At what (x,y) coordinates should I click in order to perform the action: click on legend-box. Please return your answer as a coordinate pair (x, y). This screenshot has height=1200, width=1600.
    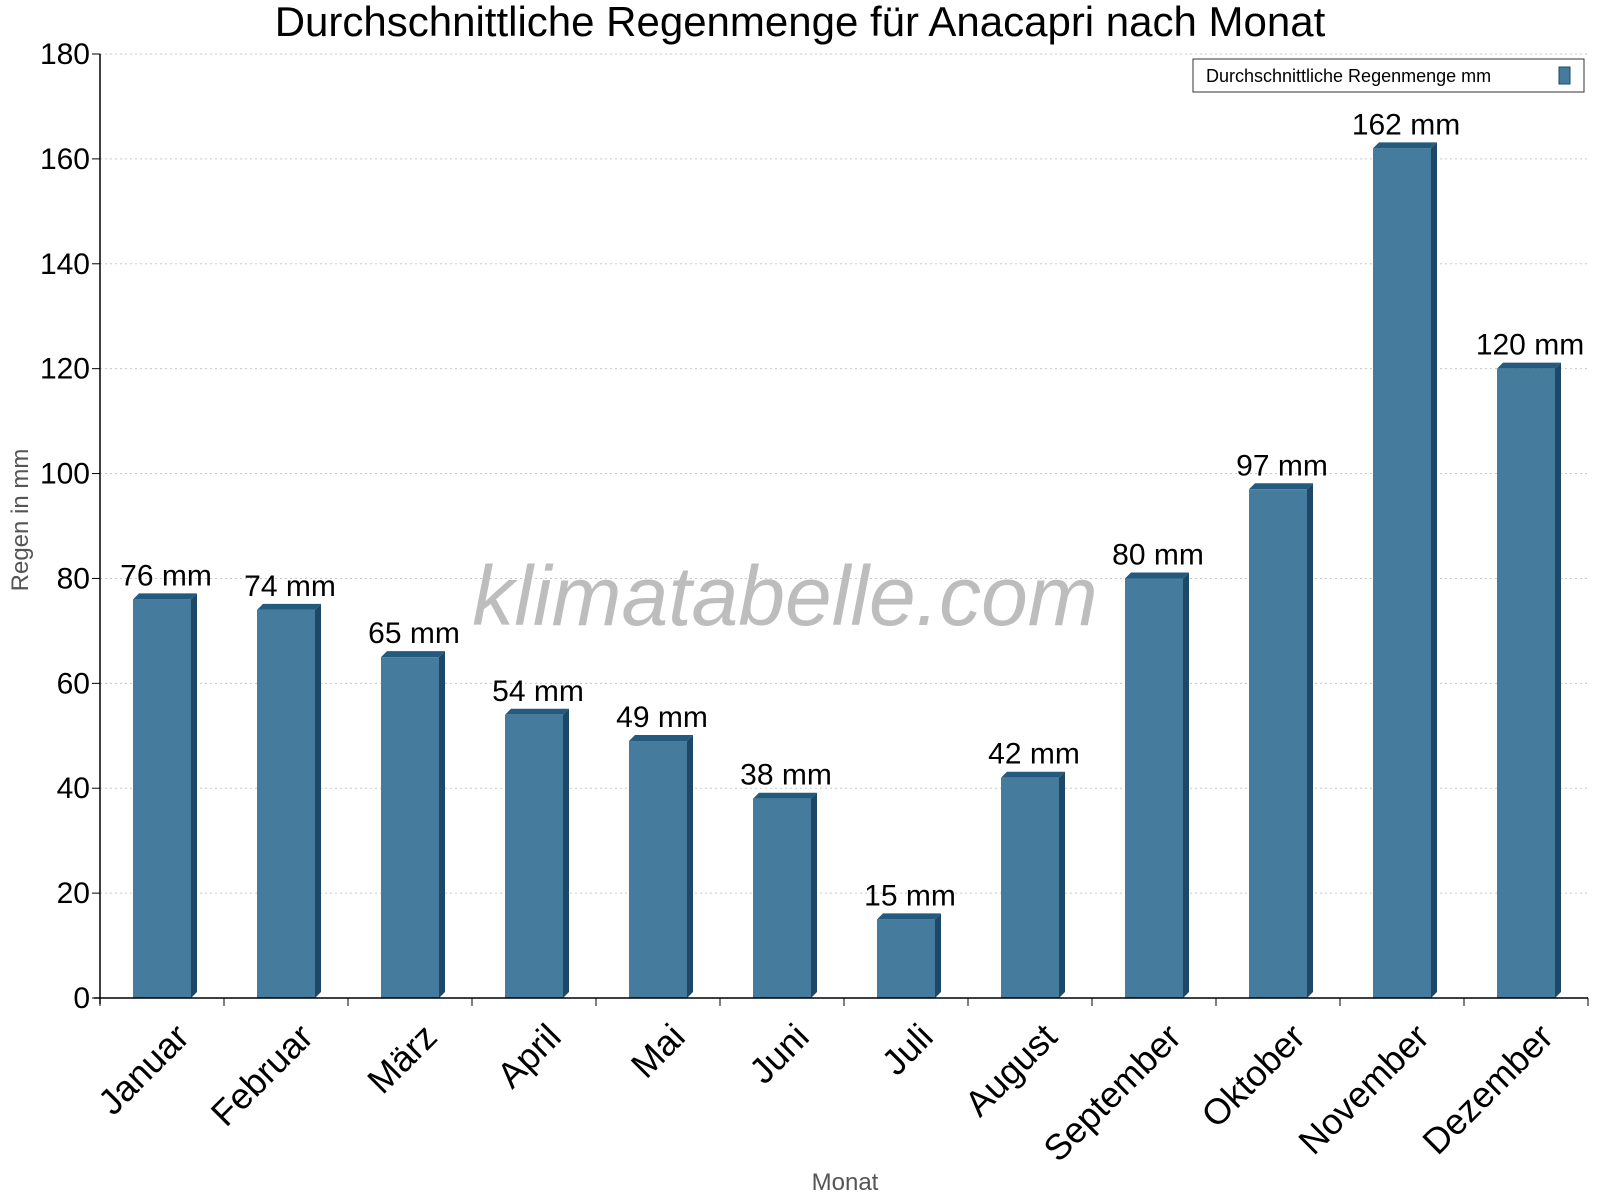
    Looking at the image, I should click on (1388, 75).